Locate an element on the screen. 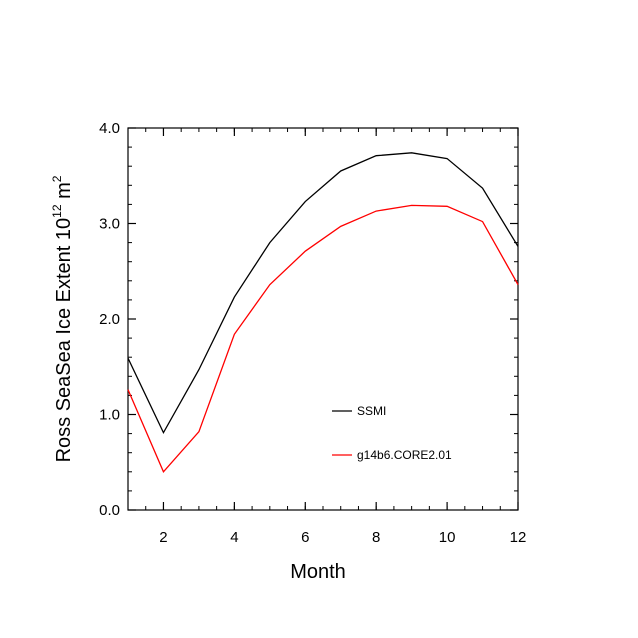 The width and height of the screenshot is (638, 638). y-axis-label-exponent-1: 12 is located at coordinates (57, 211).